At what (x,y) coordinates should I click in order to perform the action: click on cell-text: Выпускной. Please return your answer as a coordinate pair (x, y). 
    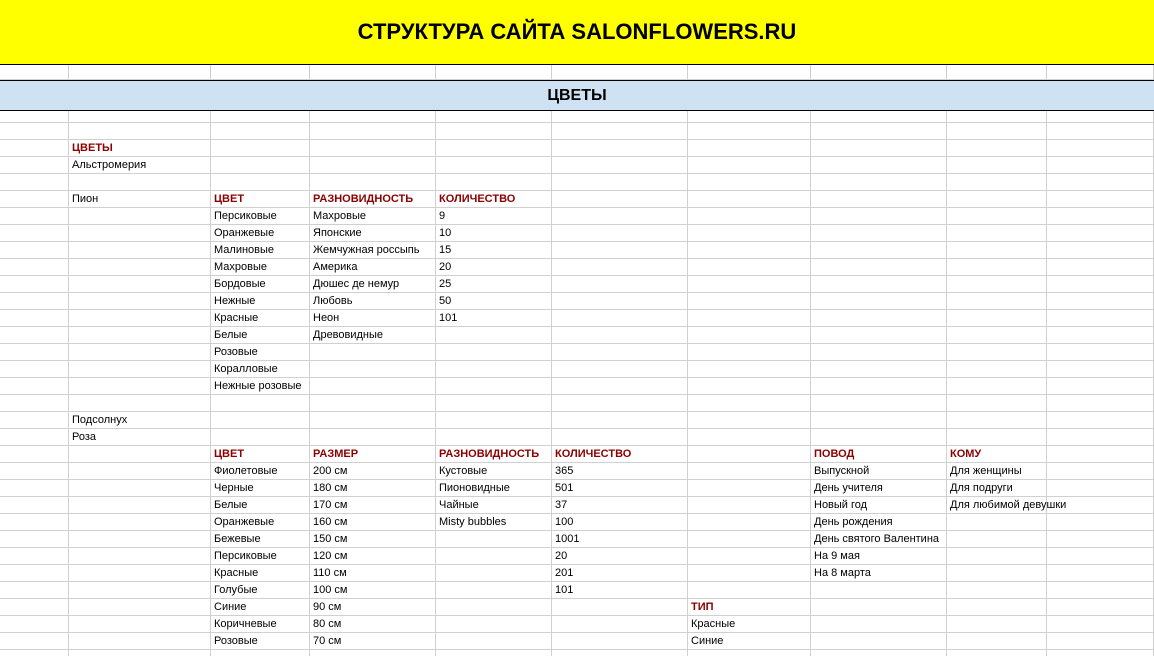
    Looking at the image, I should click on (879, 471).